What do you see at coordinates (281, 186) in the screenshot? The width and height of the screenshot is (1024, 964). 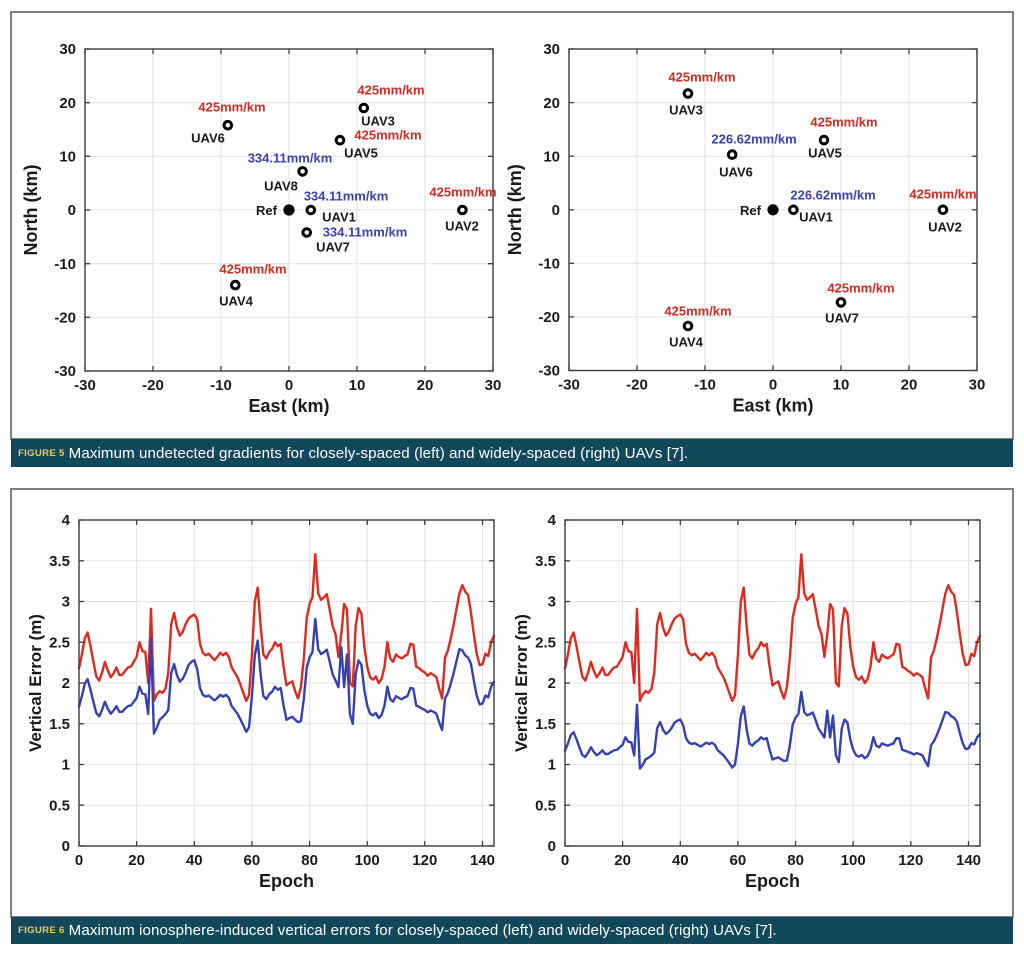 I see `svg-text: UAV8` at bounding box center [281, 186].